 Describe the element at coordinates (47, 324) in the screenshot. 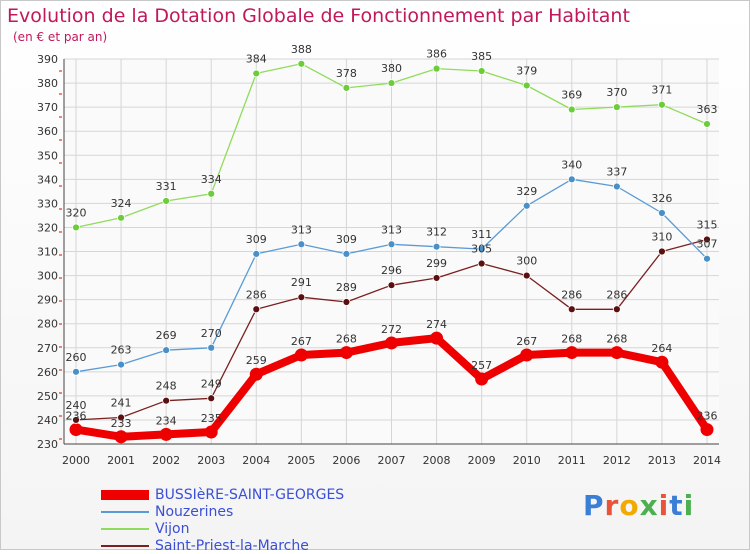

I see `y-tick-label: 280` at that location.